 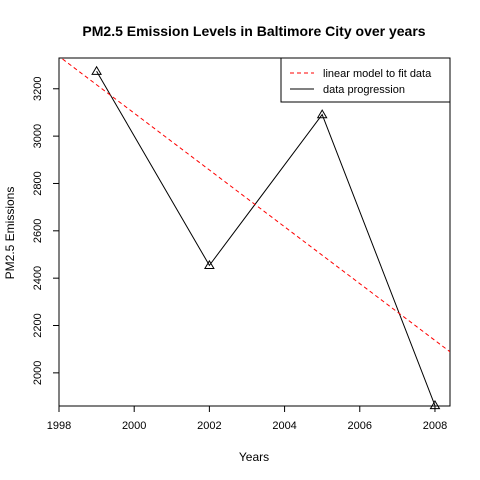 What do you see at coordinates (38, 325) in the screenshot?
I see `y-tick-label: 2200` at bounding box center [38, 325].